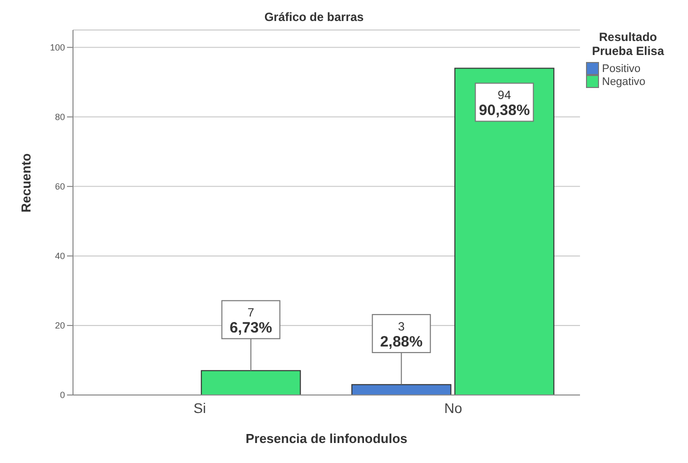 The width and height of the screenshot is (688, 463). What do you see at coordinates (200, 408) in the screenshot?
I see `x-tick-label: Si` at bounding box center [200, 408].